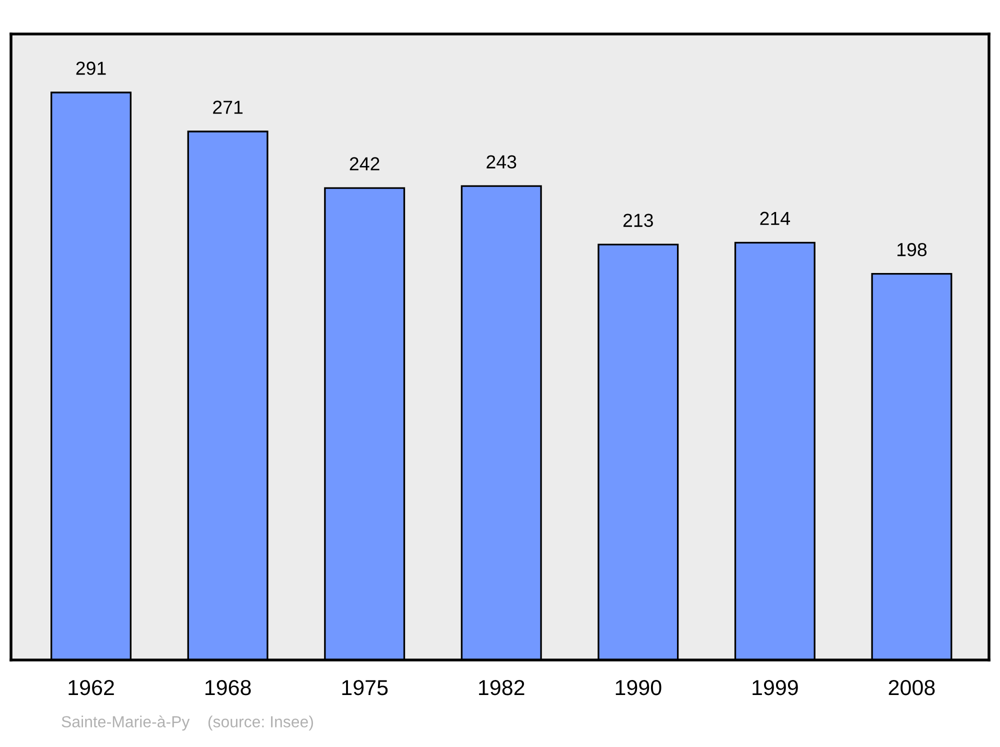 The height and width of the screenshot is (747, 1000). I want to click on data-label: 198, so click(912, 249).